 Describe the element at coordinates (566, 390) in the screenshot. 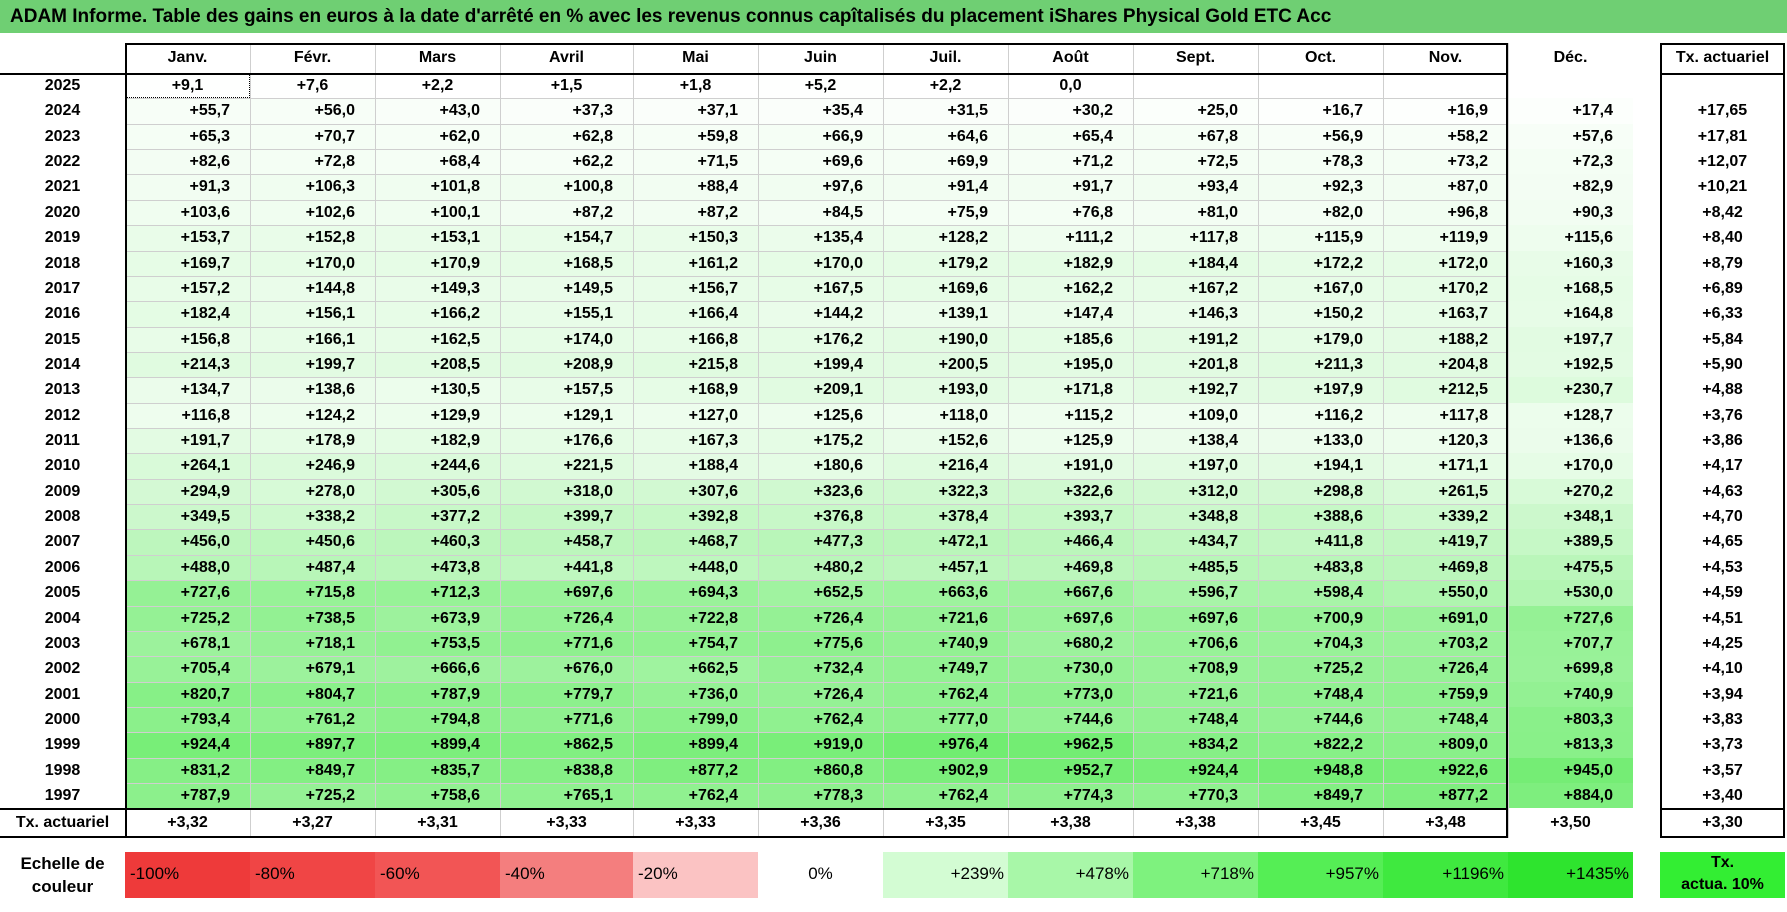

I see `gain-cell: +157,5` at that location.